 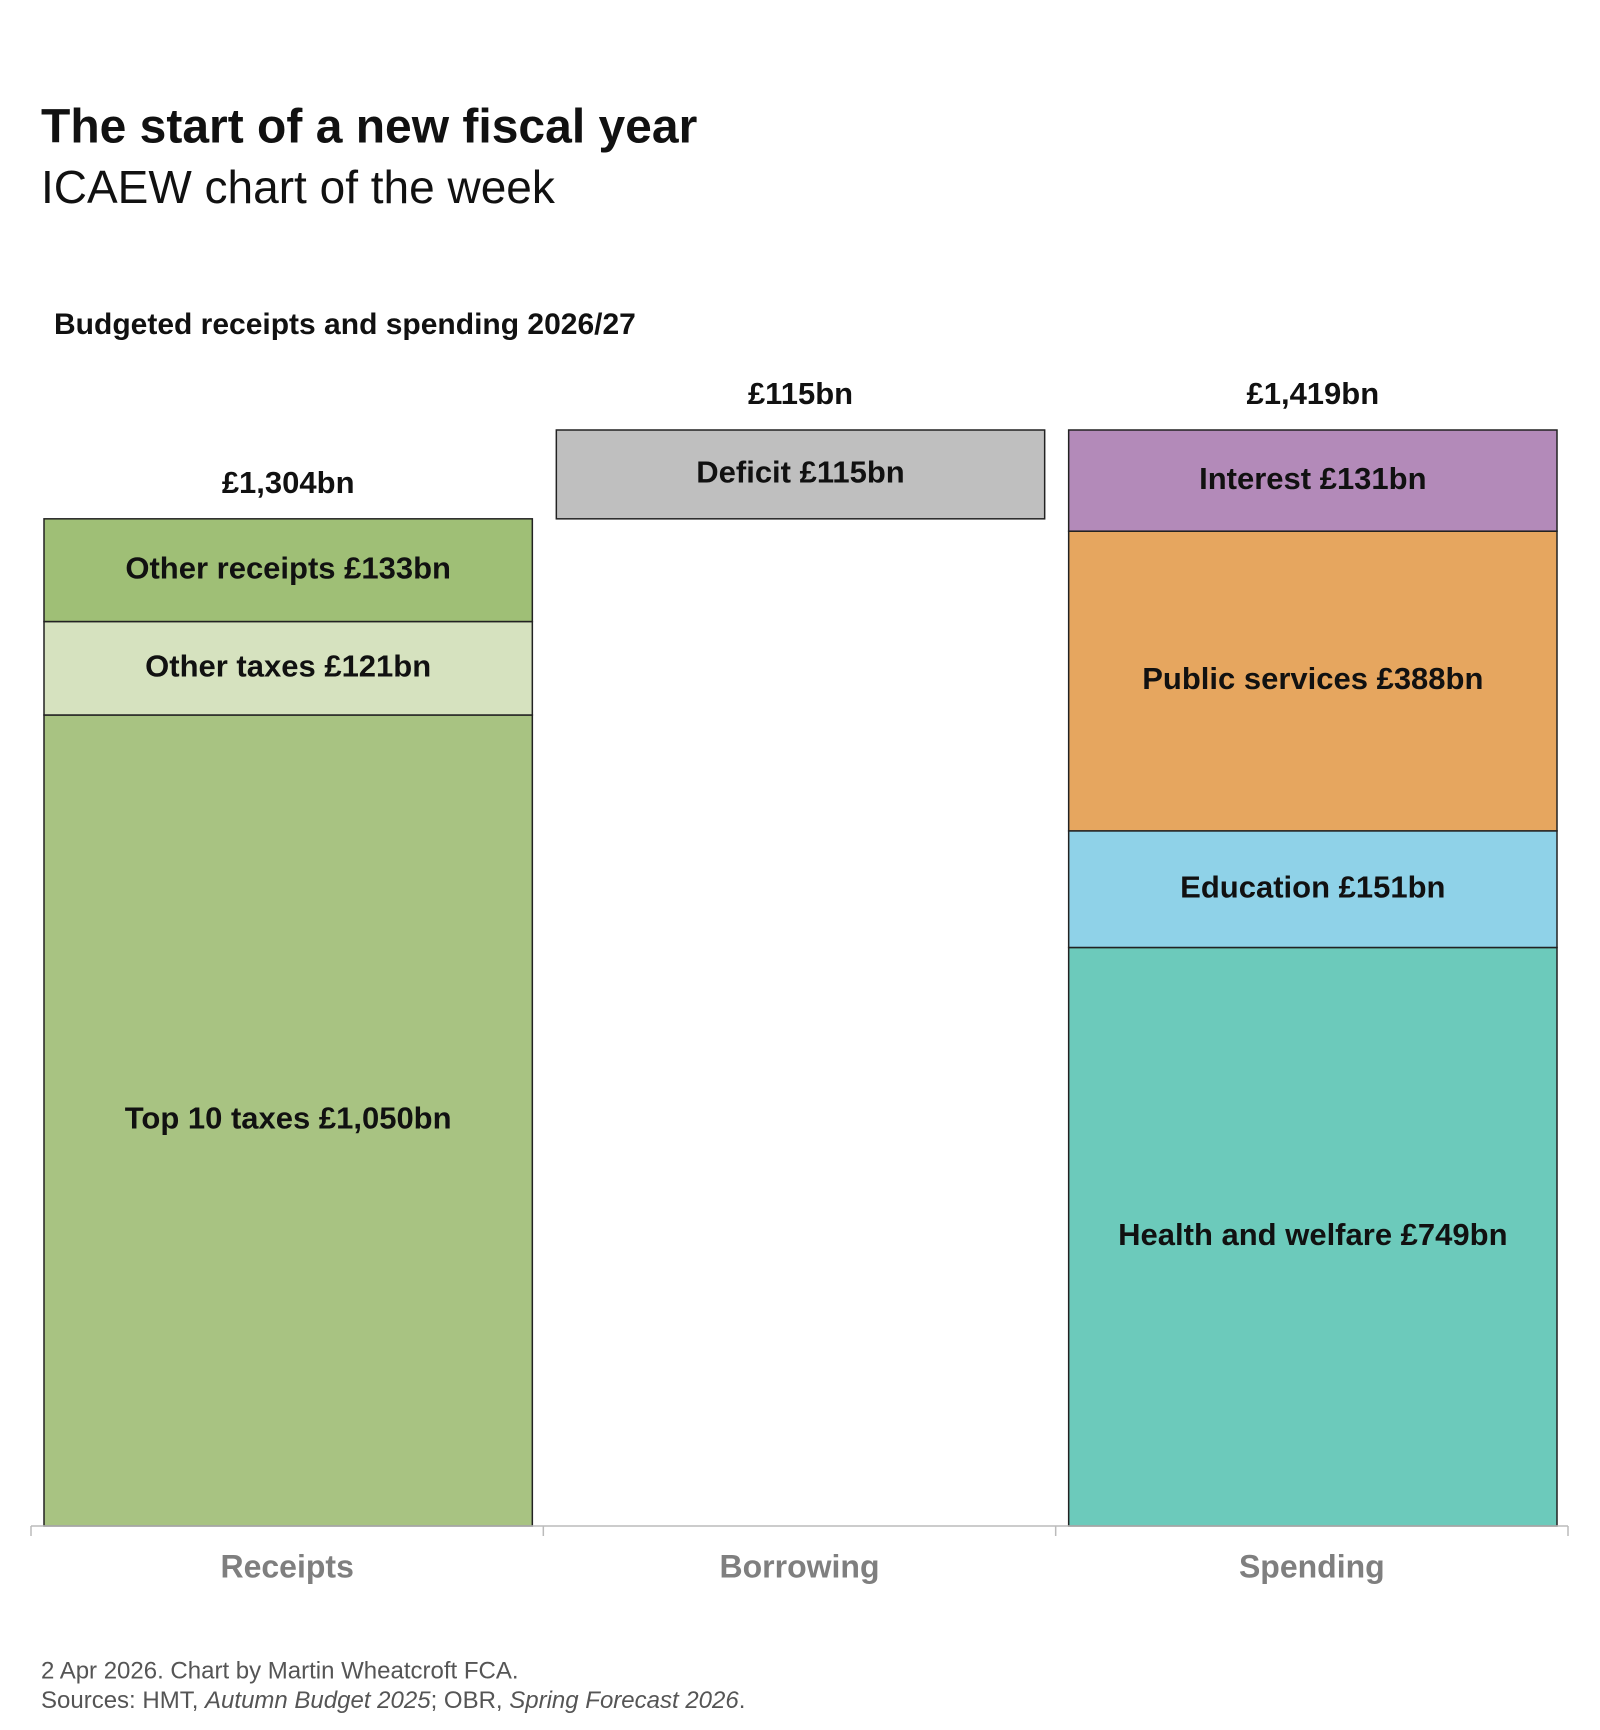 What do you see at coordinates (742, 1700) in the screenshot?
I see `source-text: .` at bounding box center [742, 1700].